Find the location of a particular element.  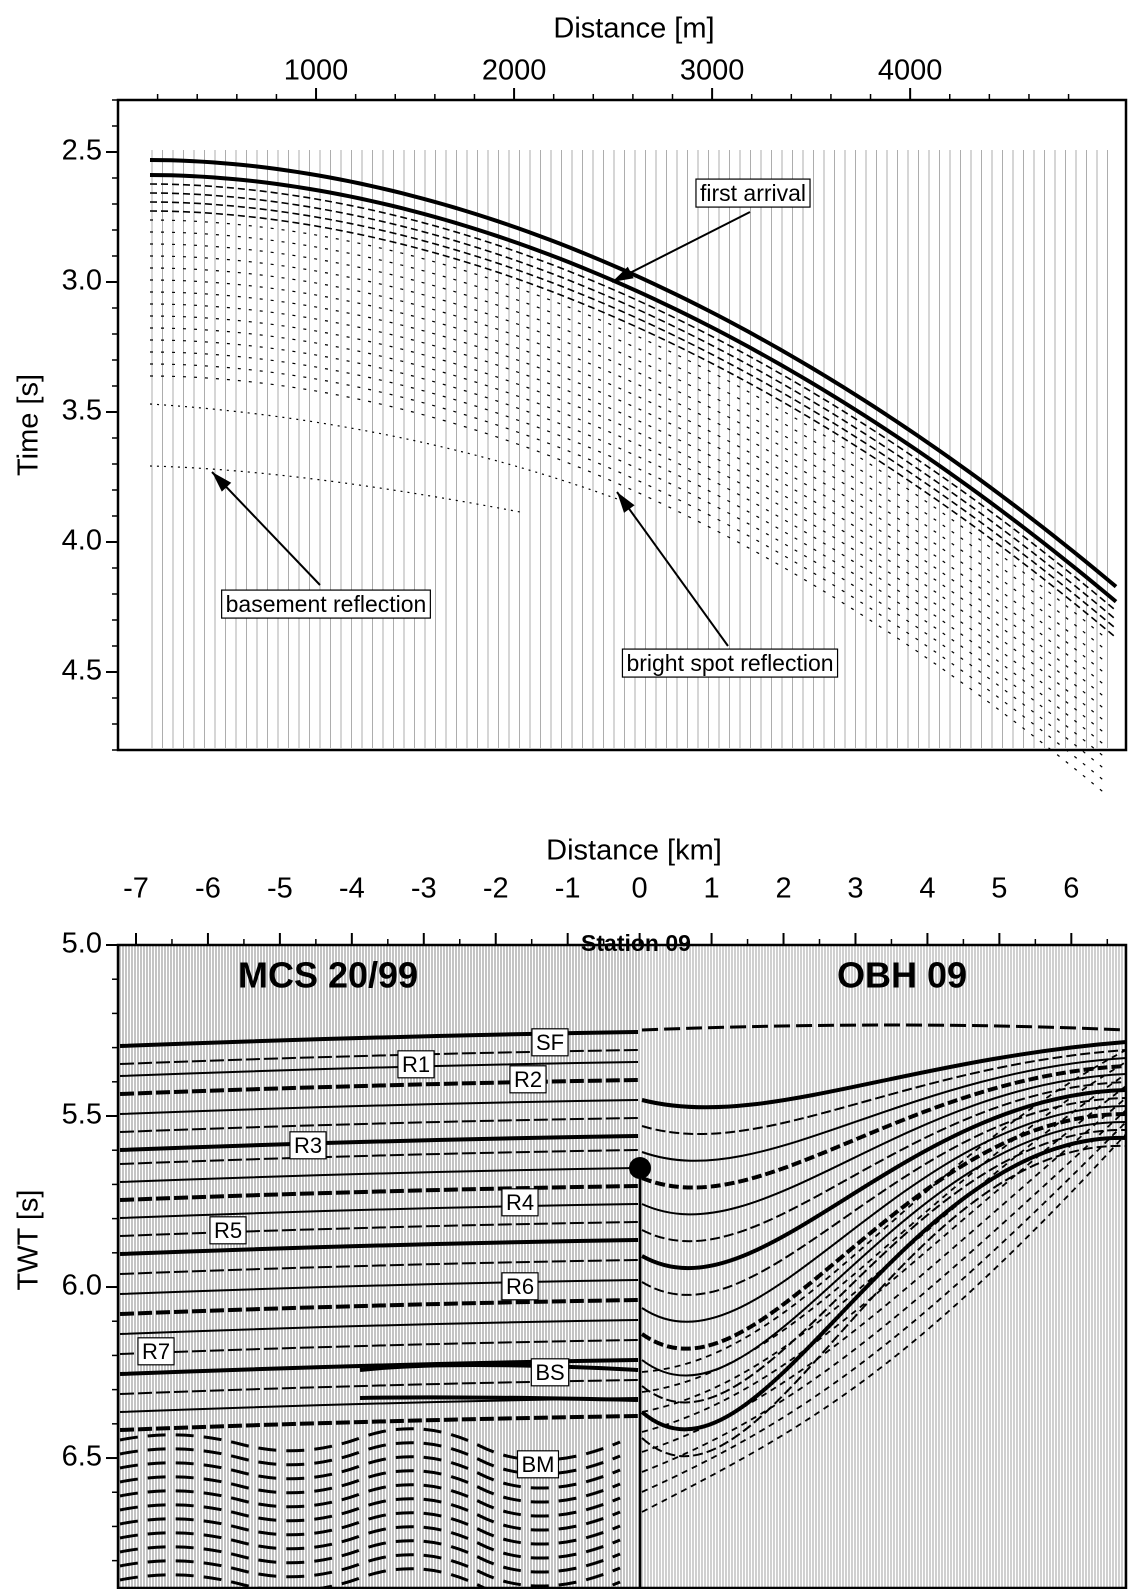

x-axis-label: Distance [km] is located at coordinates (634, 851).